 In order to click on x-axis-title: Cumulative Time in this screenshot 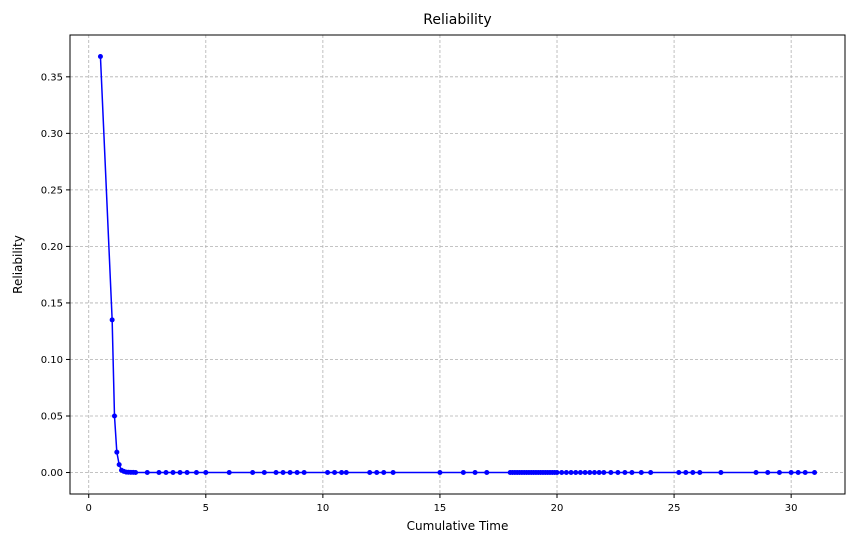, I will do `click(458, 526)`.